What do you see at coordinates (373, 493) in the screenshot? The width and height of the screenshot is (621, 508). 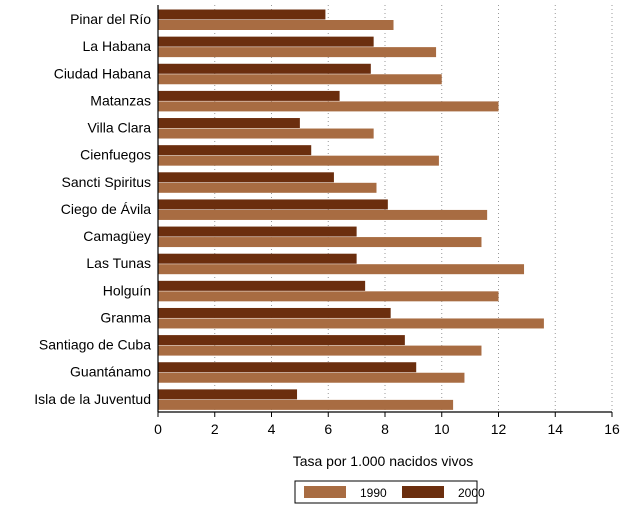 I see `legend-label-1990: 1990` at bounding box center [373, 493].